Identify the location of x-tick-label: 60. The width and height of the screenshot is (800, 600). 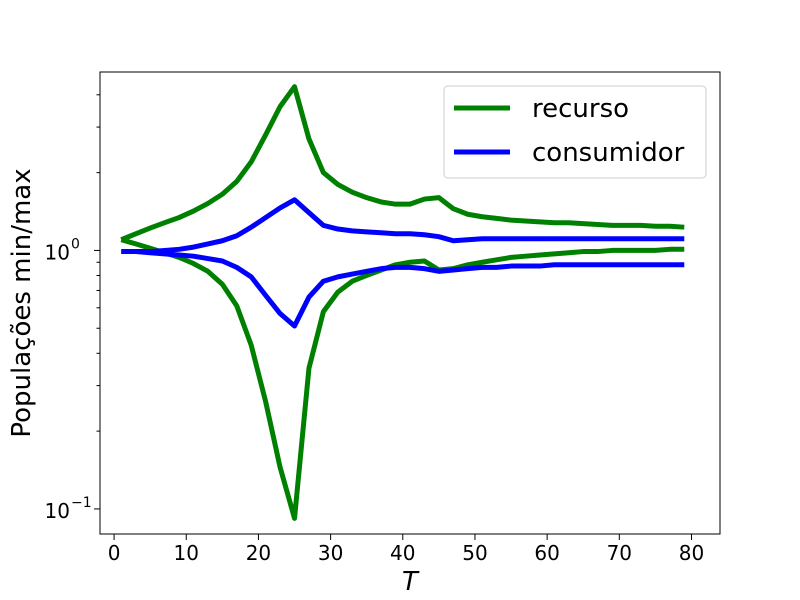
(546, 553).